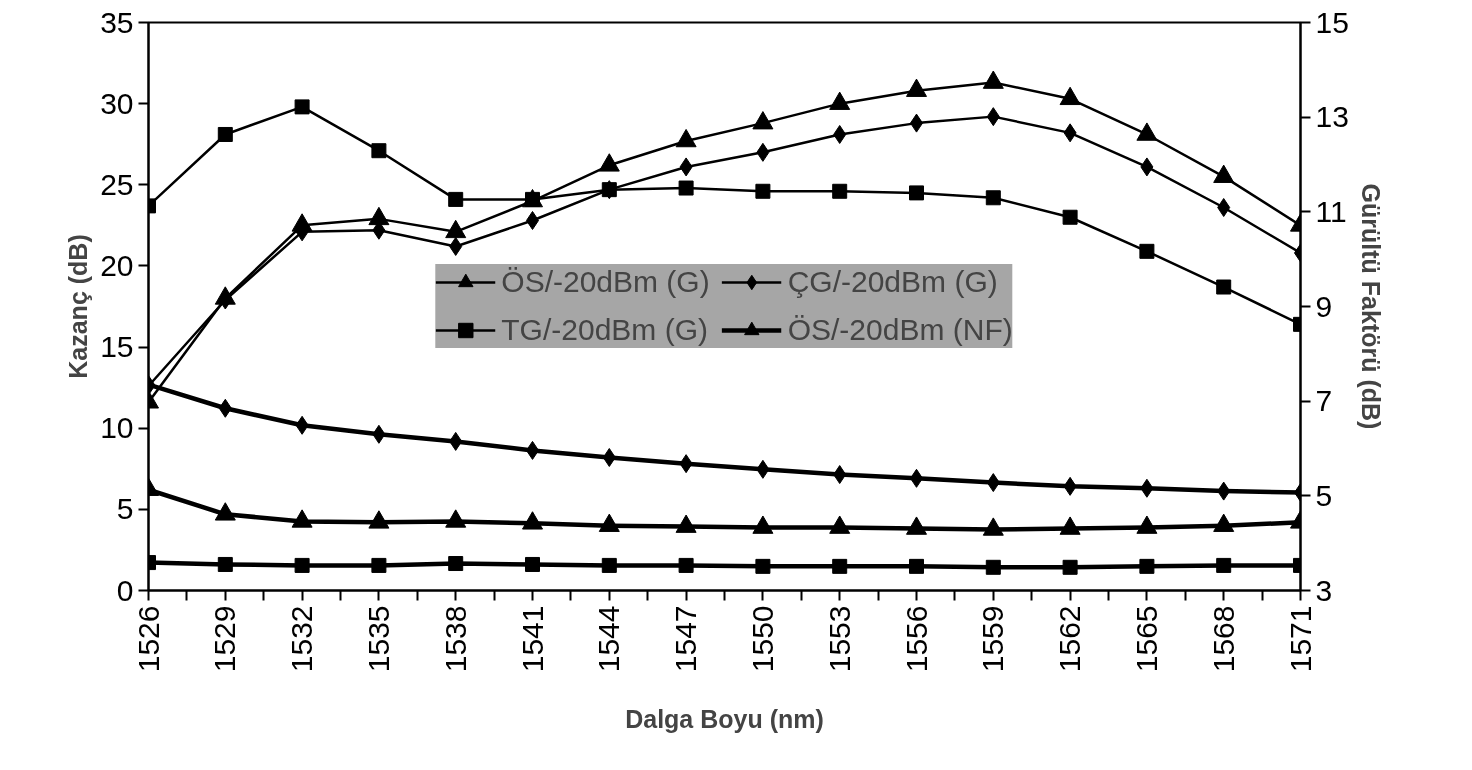  I want to click on legend-label: ÇG/-20dBm (G), so click(892, 282).